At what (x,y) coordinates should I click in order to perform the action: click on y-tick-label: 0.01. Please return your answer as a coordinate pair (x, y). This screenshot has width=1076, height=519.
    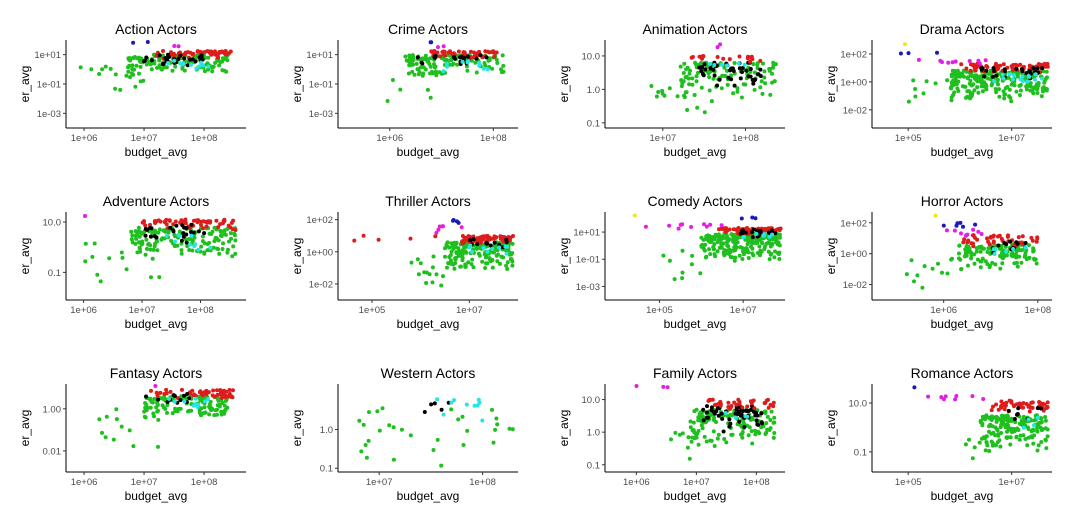
    Looking at the image, I should click on (52, 451).